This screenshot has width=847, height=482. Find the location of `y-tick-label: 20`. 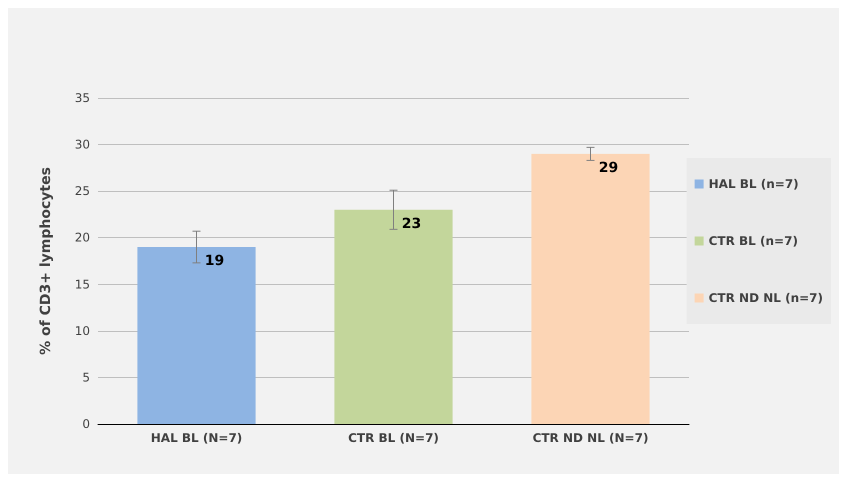

y-tick-label: 20 is located at coordinates (82, 237).